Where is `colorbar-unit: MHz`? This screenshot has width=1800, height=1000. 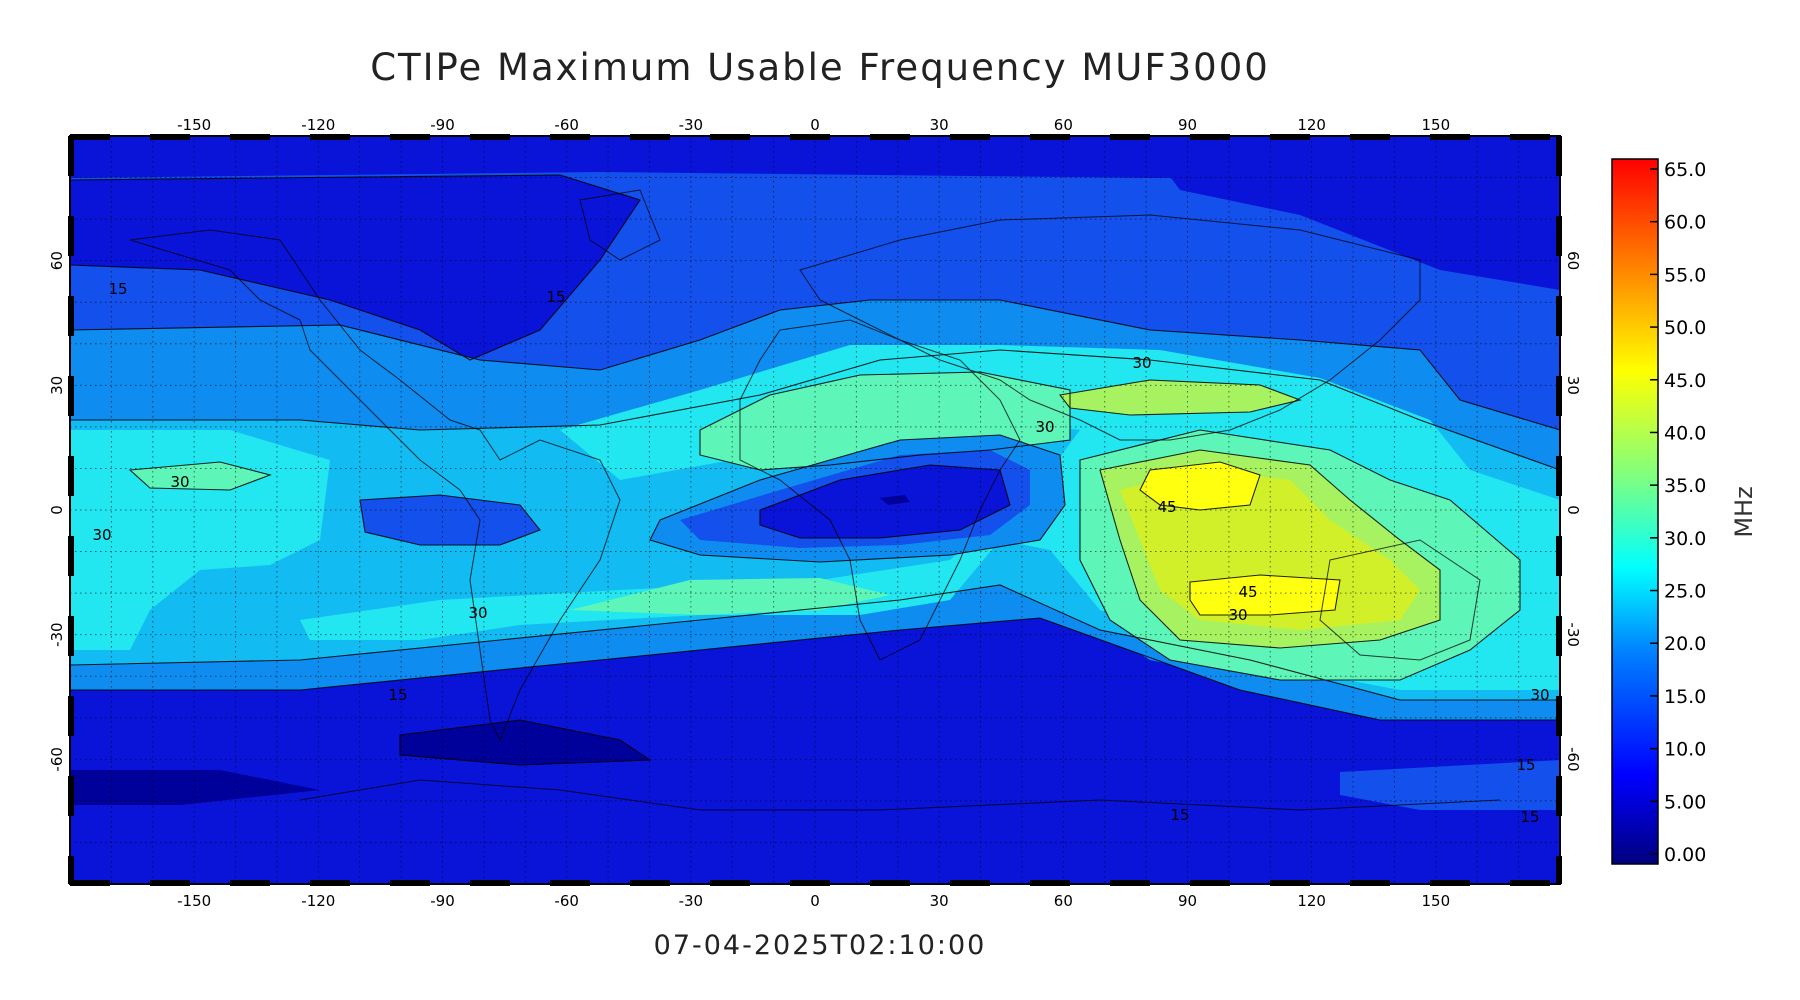 colorbar-unit: MHz is located at coordinates (1744, 511).